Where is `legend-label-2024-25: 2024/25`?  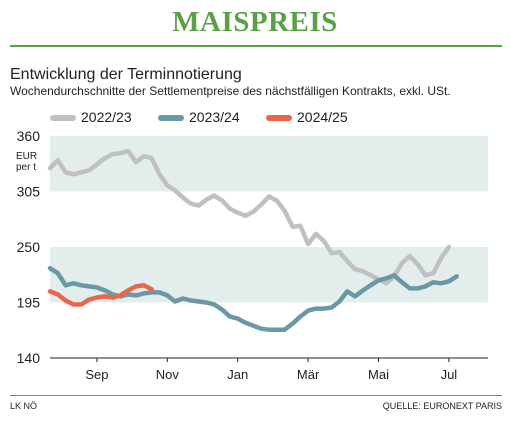 legend-label-2024-25: 2024/25 is located at coordinates (322, 117).